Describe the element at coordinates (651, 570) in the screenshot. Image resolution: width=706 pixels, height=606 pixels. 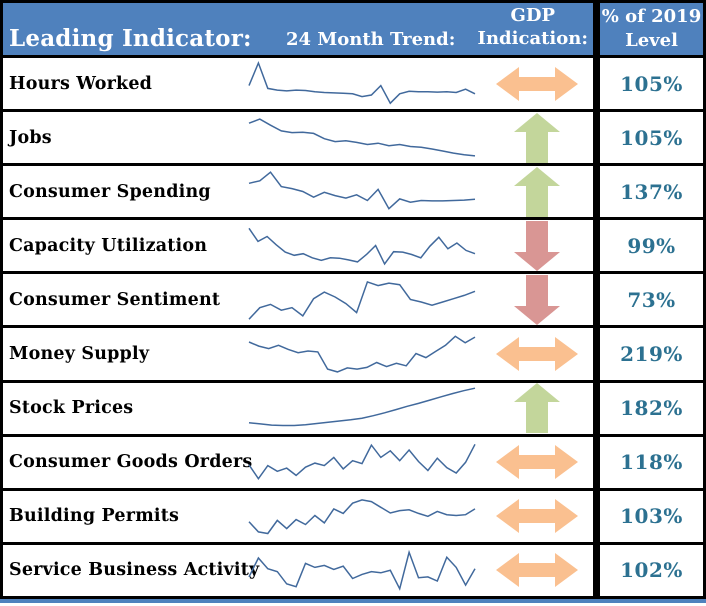
I see `pct-of-2019-value: 102%` at that location.